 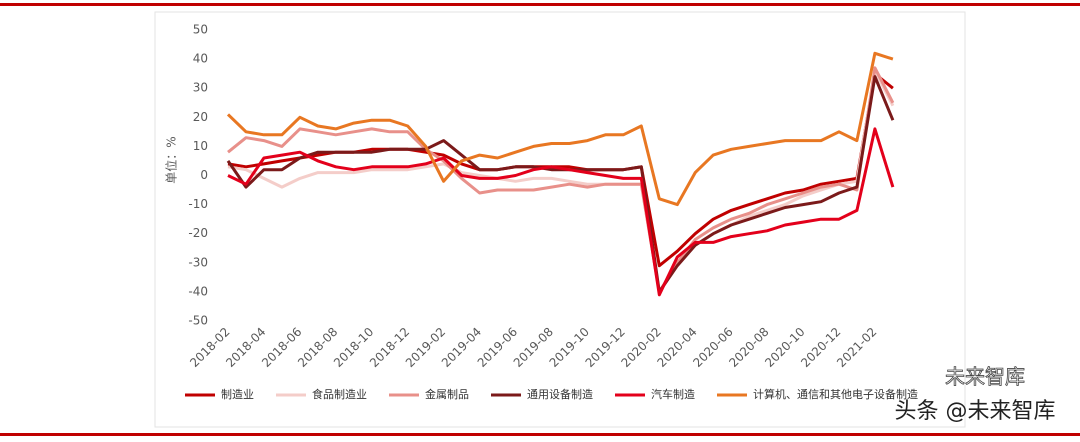 I want to click on bottom-rule, so click(x=540, y=434).